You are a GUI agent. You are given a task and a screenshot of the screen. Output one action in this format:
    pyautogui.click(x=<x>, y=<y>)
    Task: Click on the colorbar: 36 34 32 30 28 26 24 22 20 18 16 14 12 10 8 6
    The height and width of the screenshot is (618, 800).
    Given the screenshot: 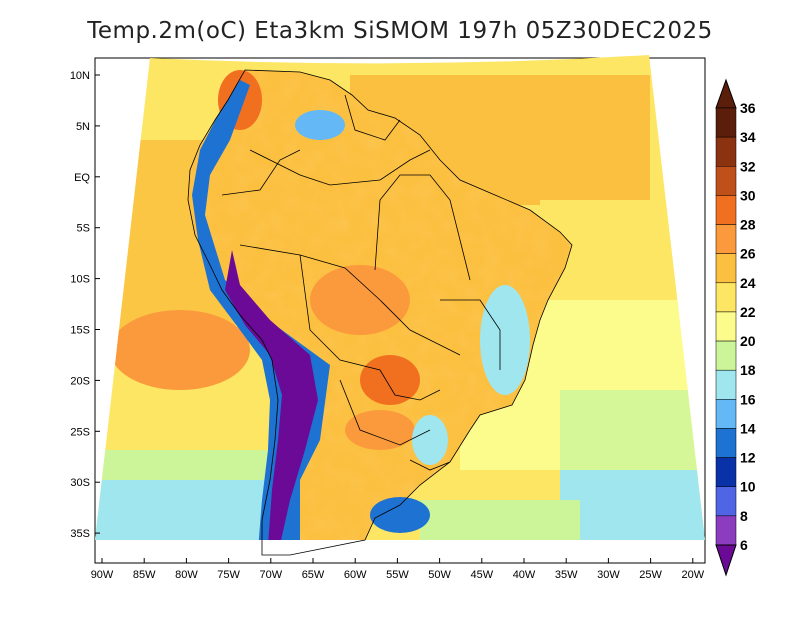 What is the action you would take?
    pyautogui.click(x=735, y=327)
    